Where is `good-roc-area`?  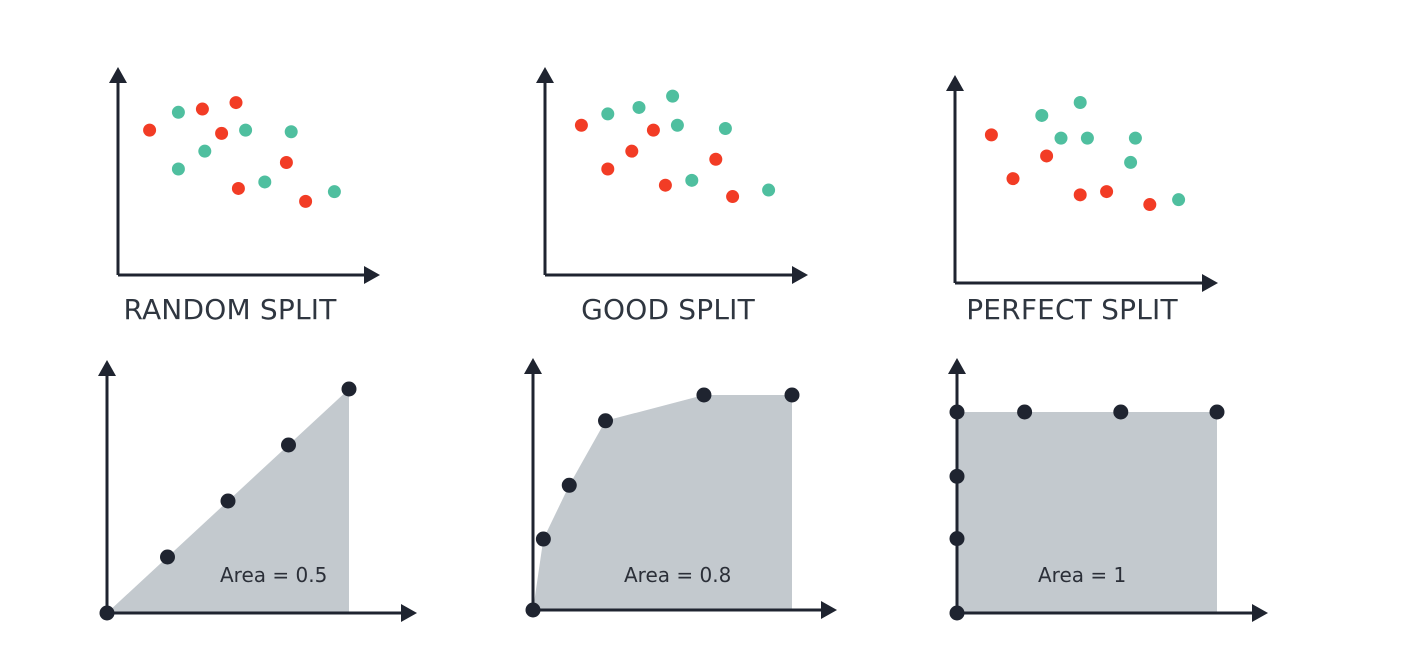 good-roc-area is located at coordinates (662, 502).